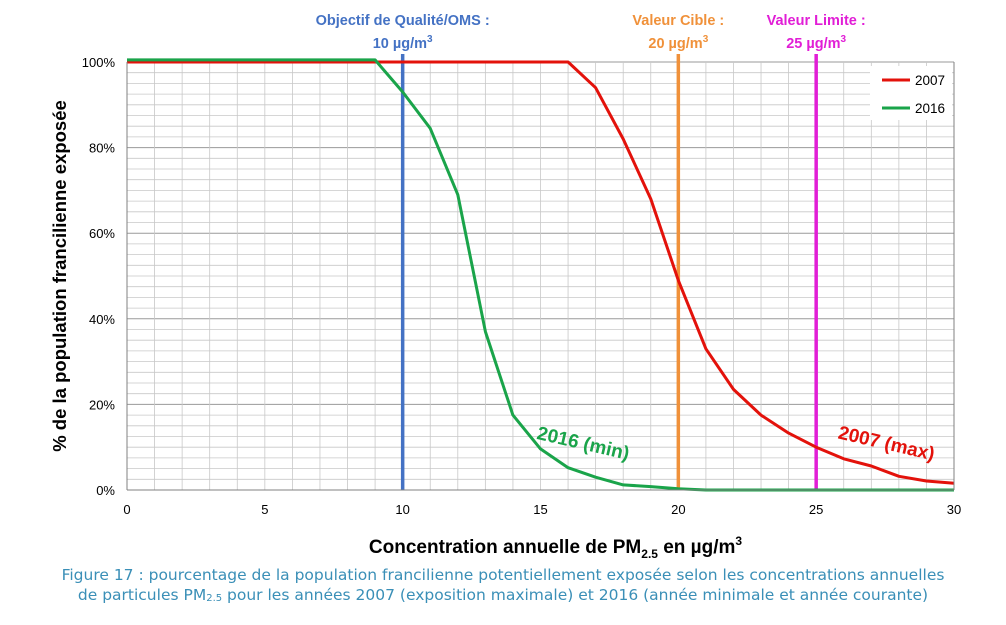 This screenshot has height=625, width=1006. I want to click on legend-label-2016: 2016, so click(930, 108).